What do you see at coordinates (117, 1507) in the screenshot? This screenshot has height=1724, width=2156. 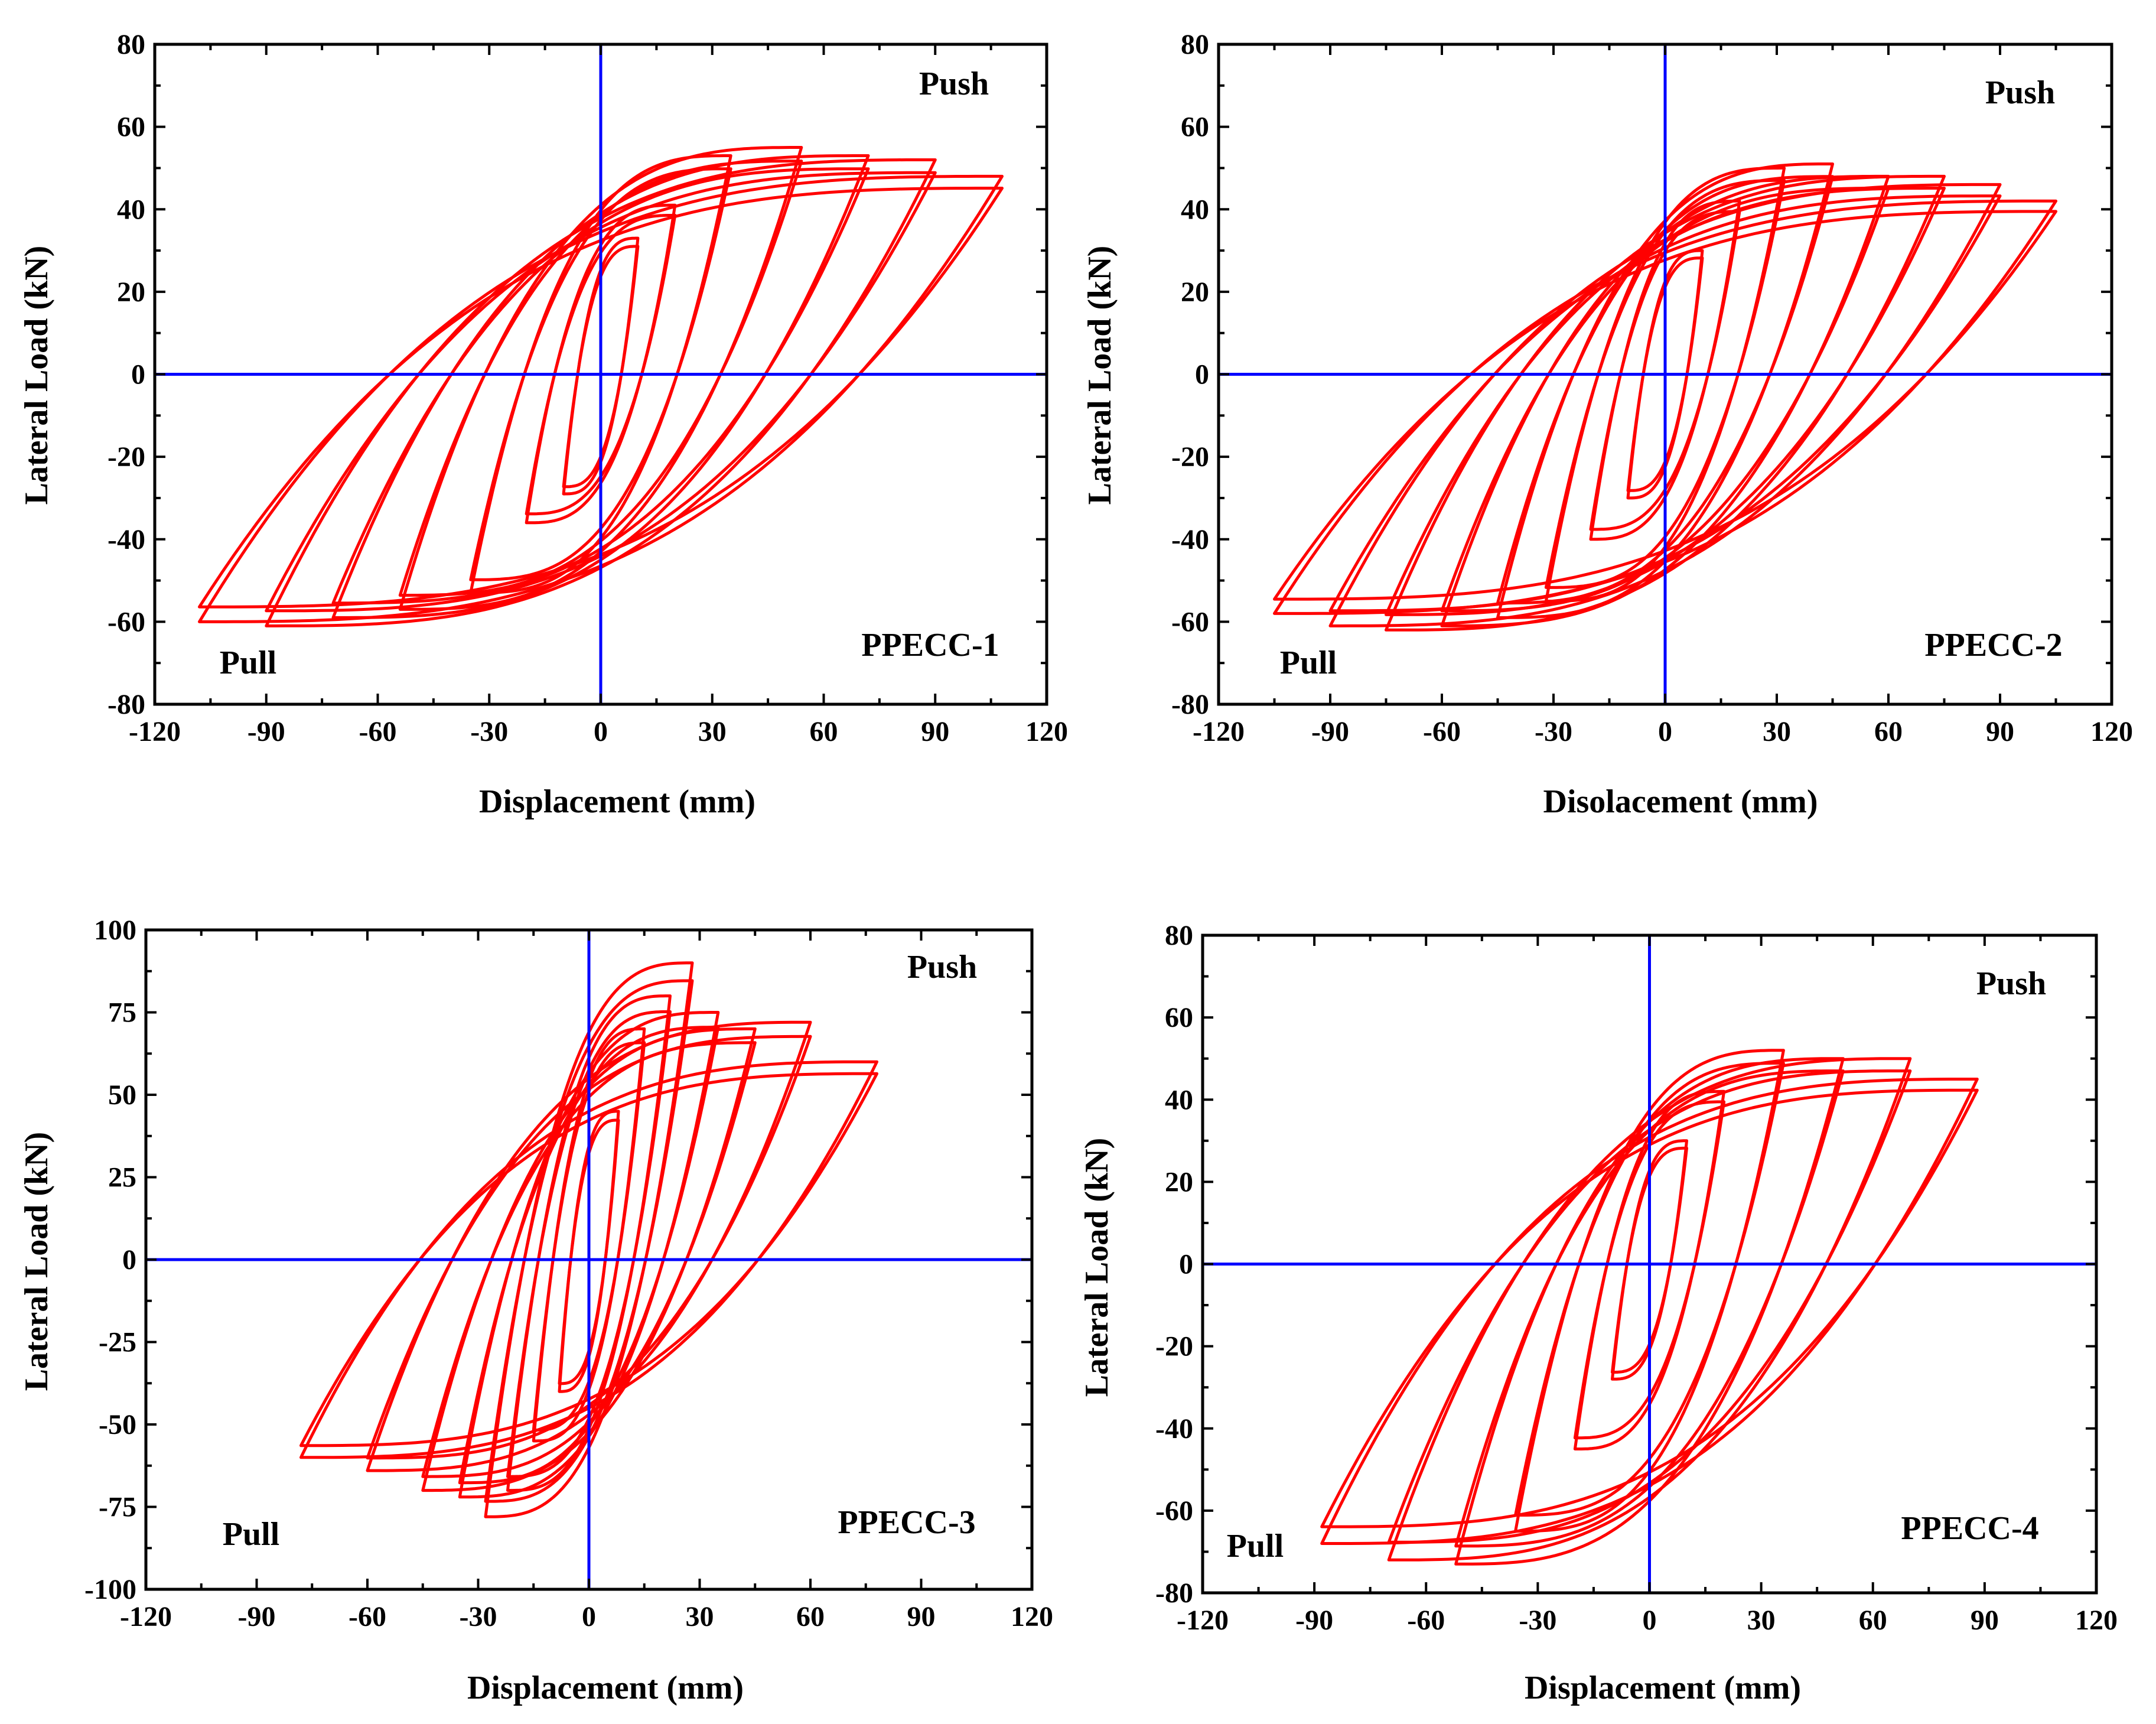 I see `y-tick-label: -75` at bounding box center [117, 1507].